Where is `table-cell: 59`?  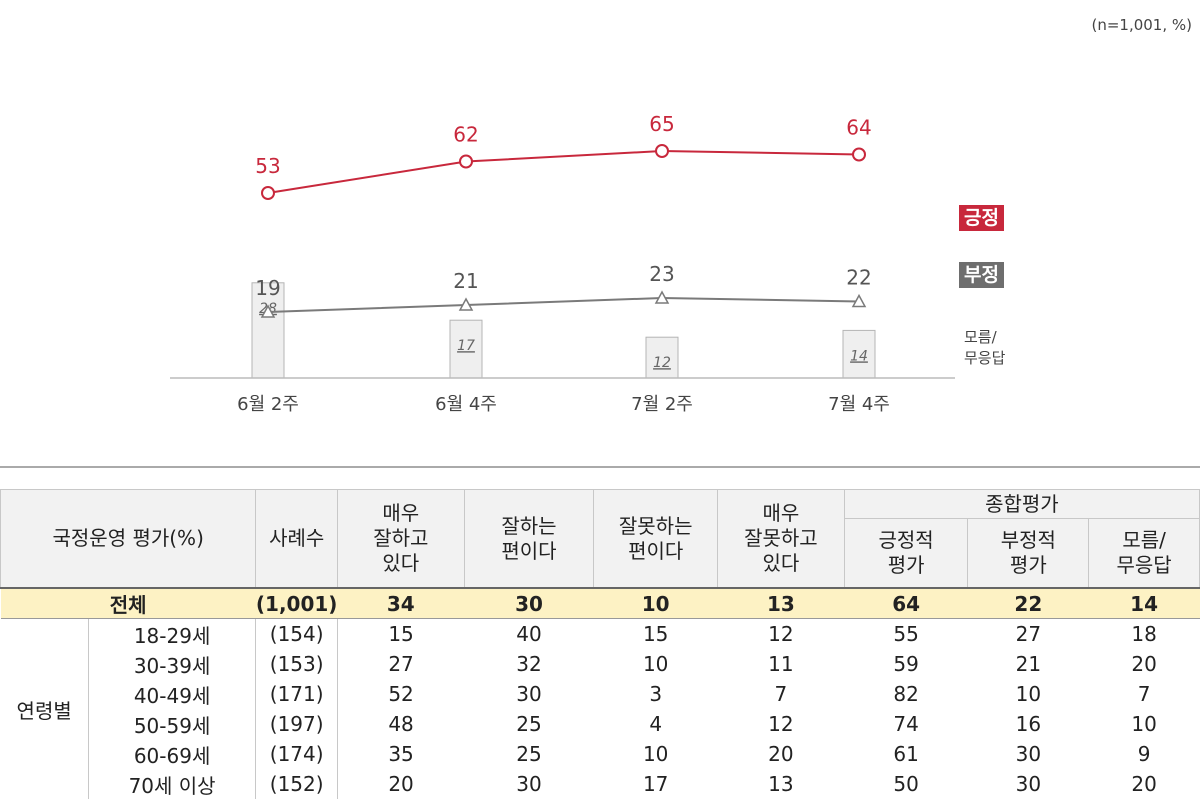 table-cell: 59 is located at coordinates (906, 664).